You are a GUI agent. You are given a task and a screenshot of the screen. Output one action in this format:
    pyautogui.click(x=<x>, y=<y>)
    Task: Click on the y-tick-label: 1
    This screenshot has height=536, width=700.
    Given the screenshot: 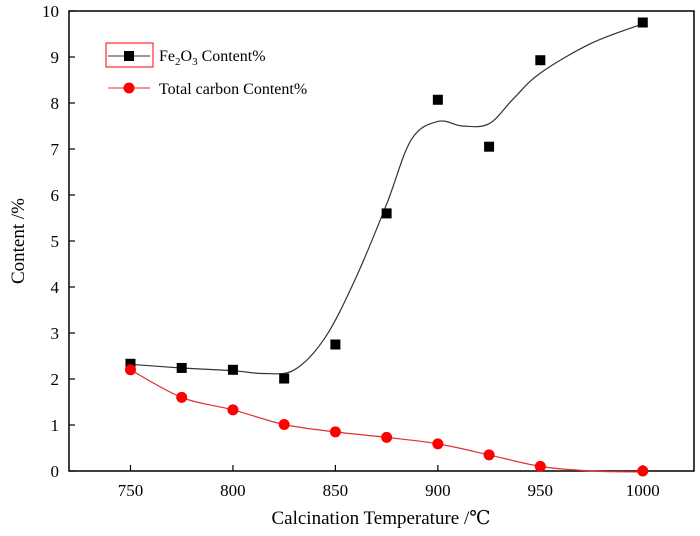 What is the action you would take?
    pyautogui.click(x=55, y=425)
    